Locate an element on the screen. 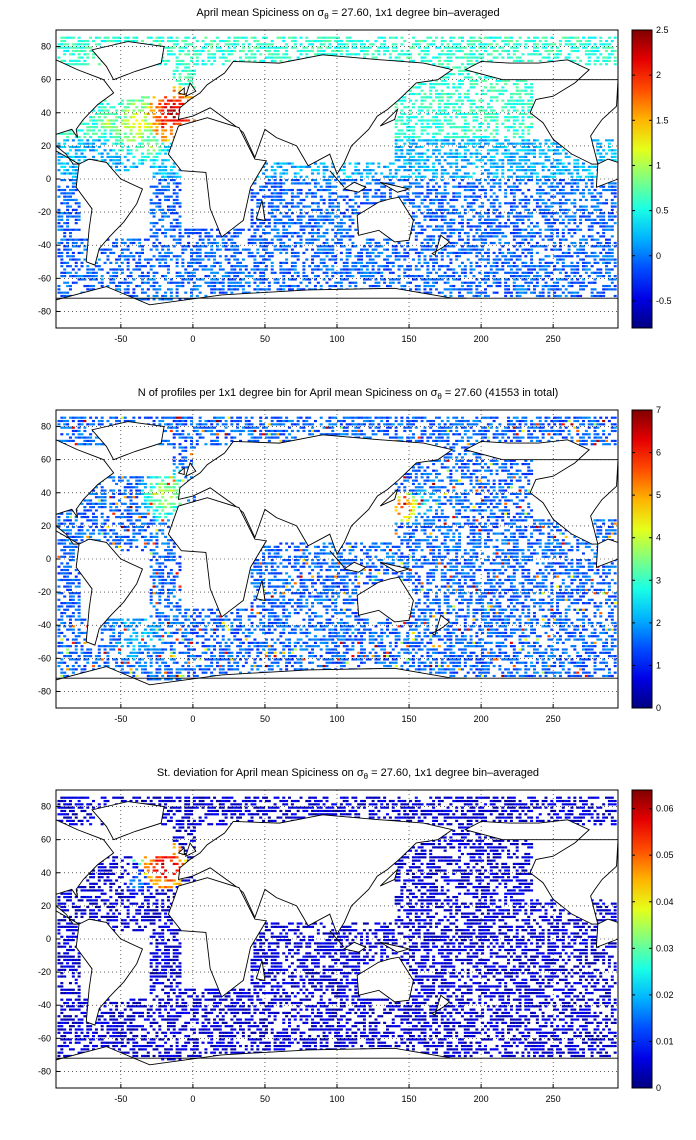  colorbar-tick-label: 7 is located at coordinates (658, 410).